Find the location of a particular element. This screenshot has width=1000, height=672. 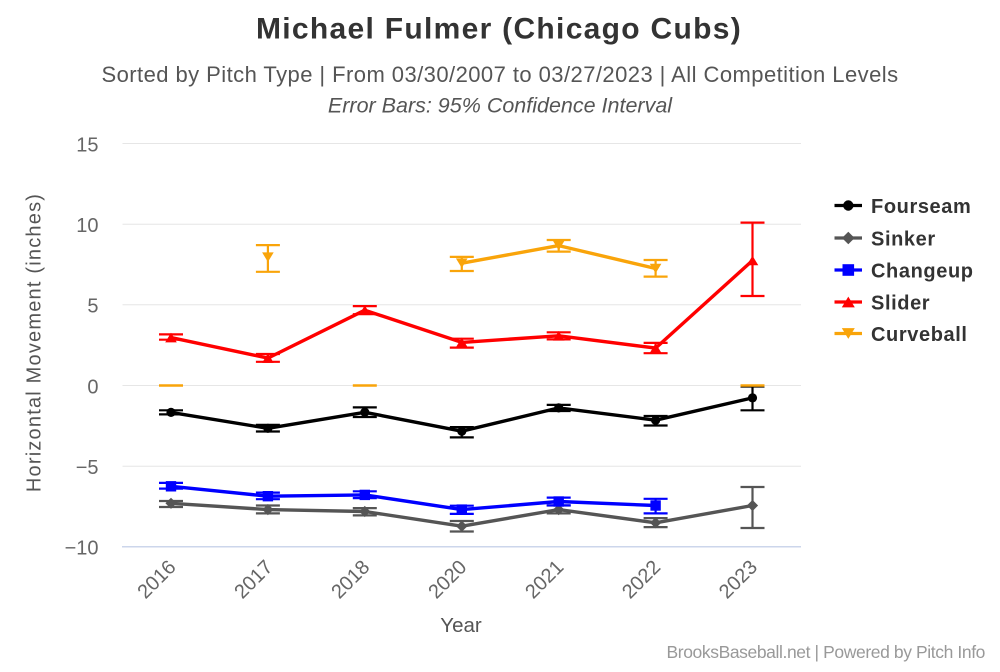

svg-text: 10 is located at coordinates (87, 226).